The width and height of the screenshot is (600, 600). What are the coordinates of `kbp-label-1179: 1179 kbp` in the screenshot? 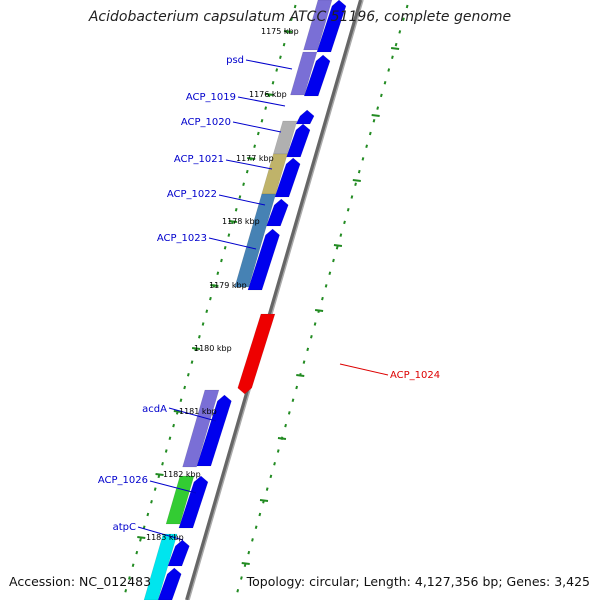 It's located at (228, 285).